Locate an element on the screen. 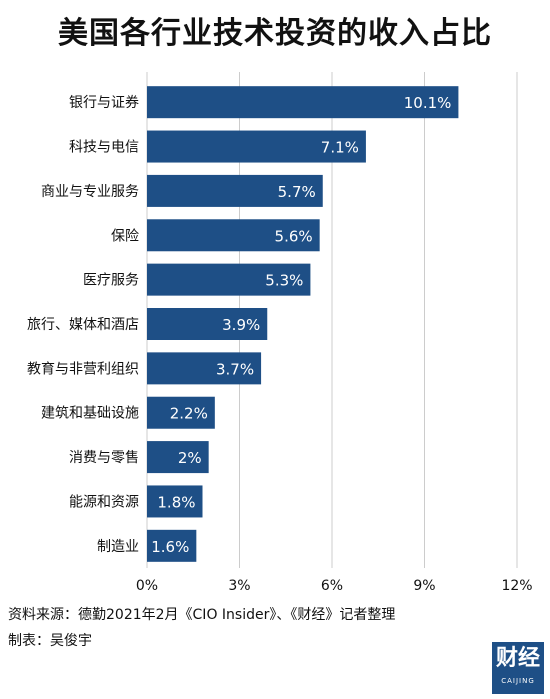 This screenshot has width=550, height=699. value-label: 1.6% is located at coordinates (170, 547).